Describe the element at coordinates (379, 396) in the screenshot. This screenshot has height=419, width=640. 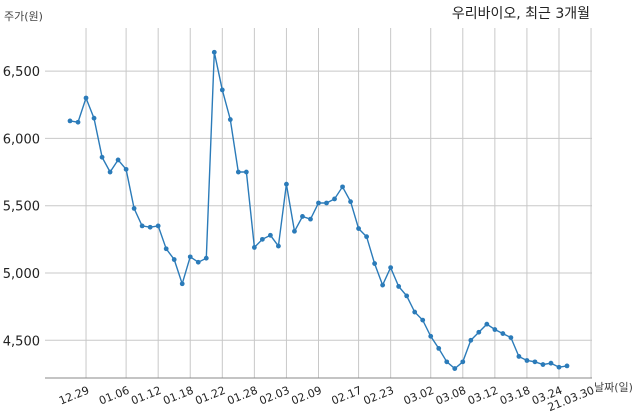
I see `x-tick-label: 02.23` at that location.